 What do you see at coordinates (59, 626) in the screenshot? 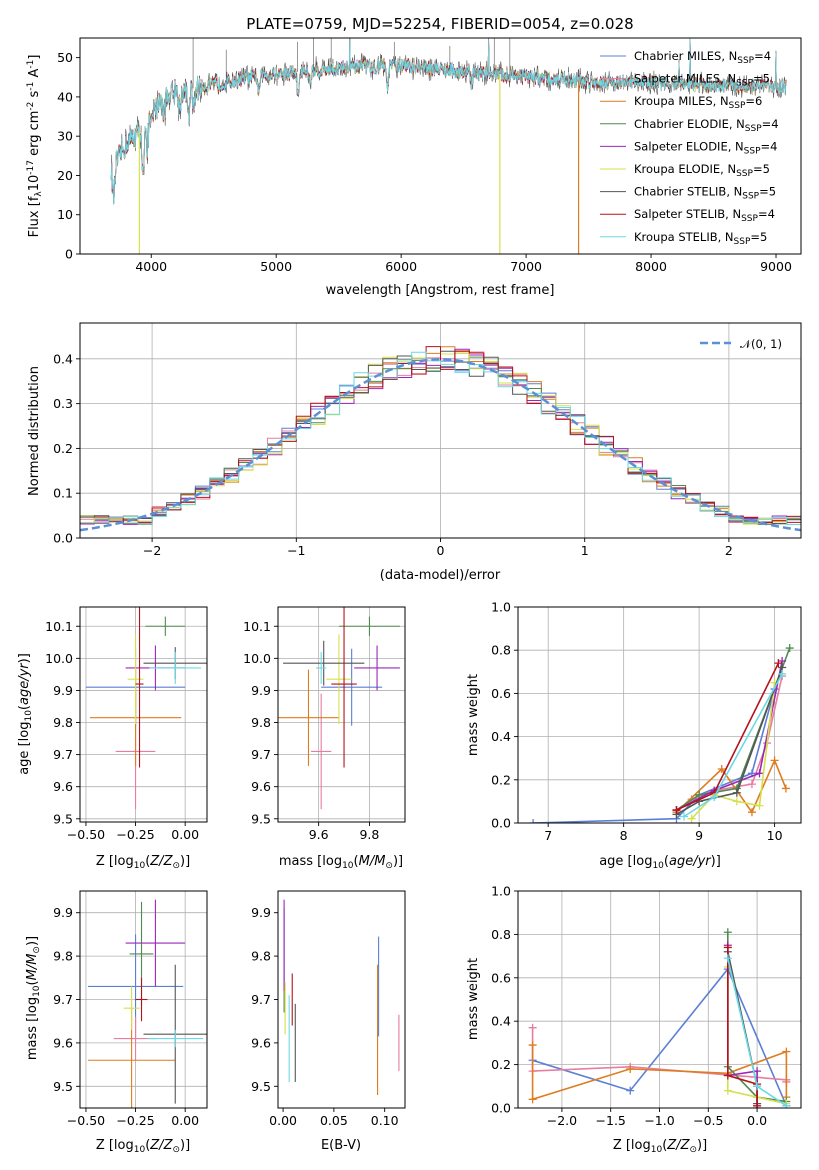
I see `y-tick-label: 10.1` at bounding box center [59, 626].